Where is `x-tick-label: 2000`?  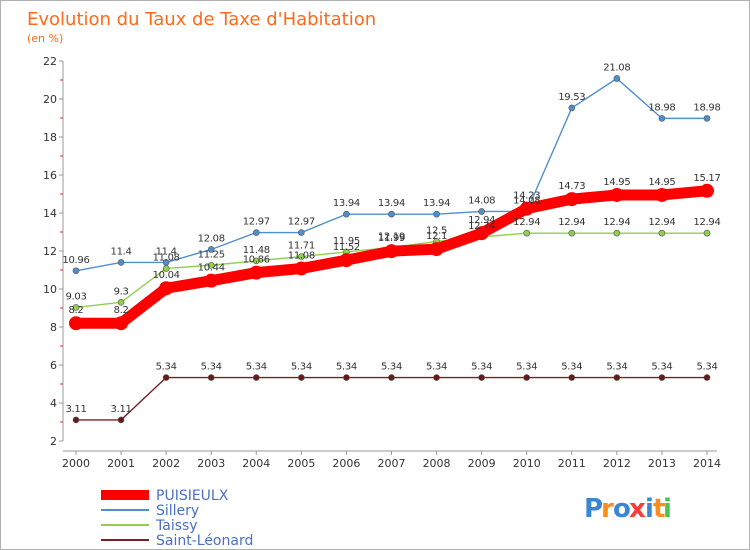
x-tick-label: 2000 is located at coordinates (76, 463).